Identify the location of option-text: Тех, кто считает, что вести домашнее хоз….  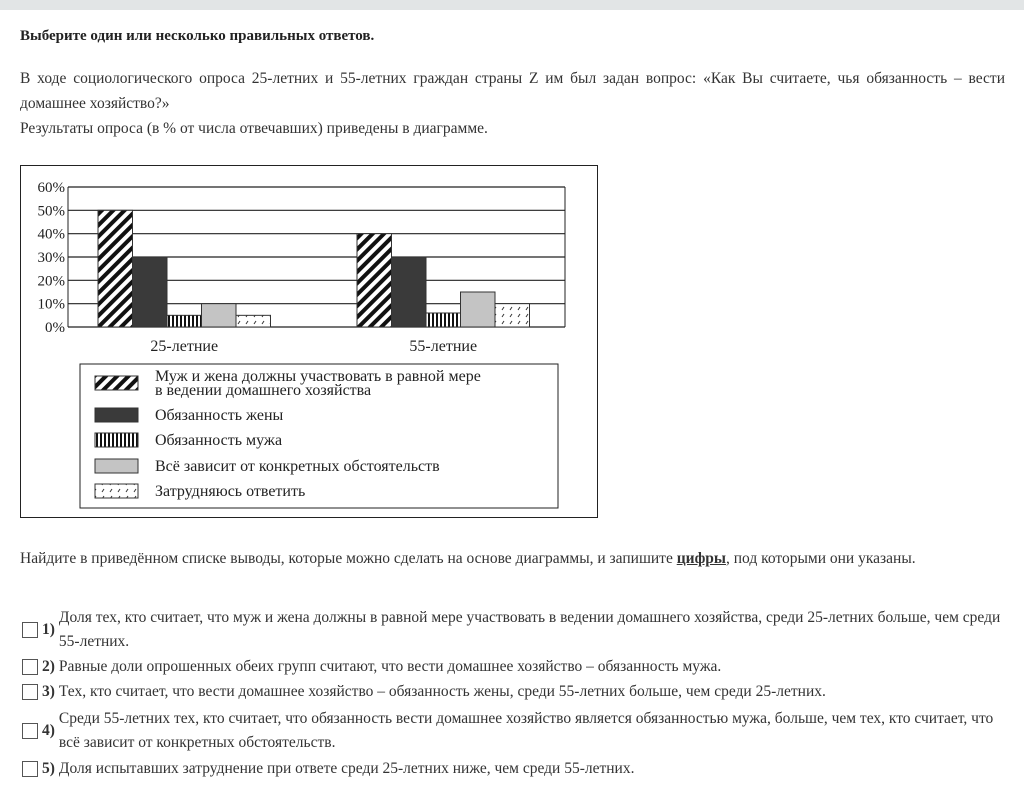
(442, 691).